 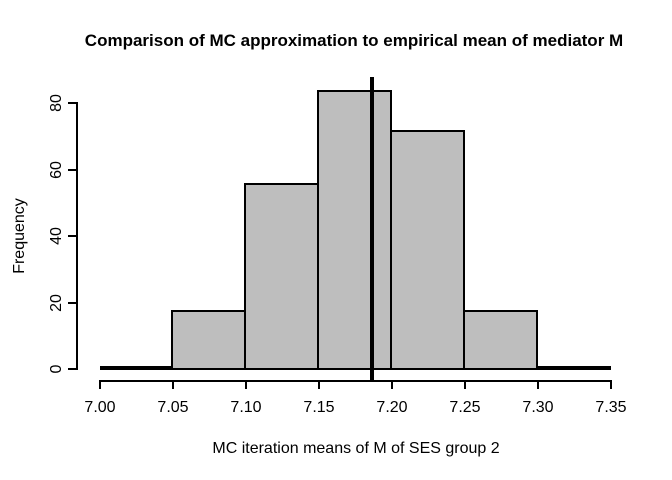 I want to click on y-axis-label: Frequency, so click(x=19, y=236).